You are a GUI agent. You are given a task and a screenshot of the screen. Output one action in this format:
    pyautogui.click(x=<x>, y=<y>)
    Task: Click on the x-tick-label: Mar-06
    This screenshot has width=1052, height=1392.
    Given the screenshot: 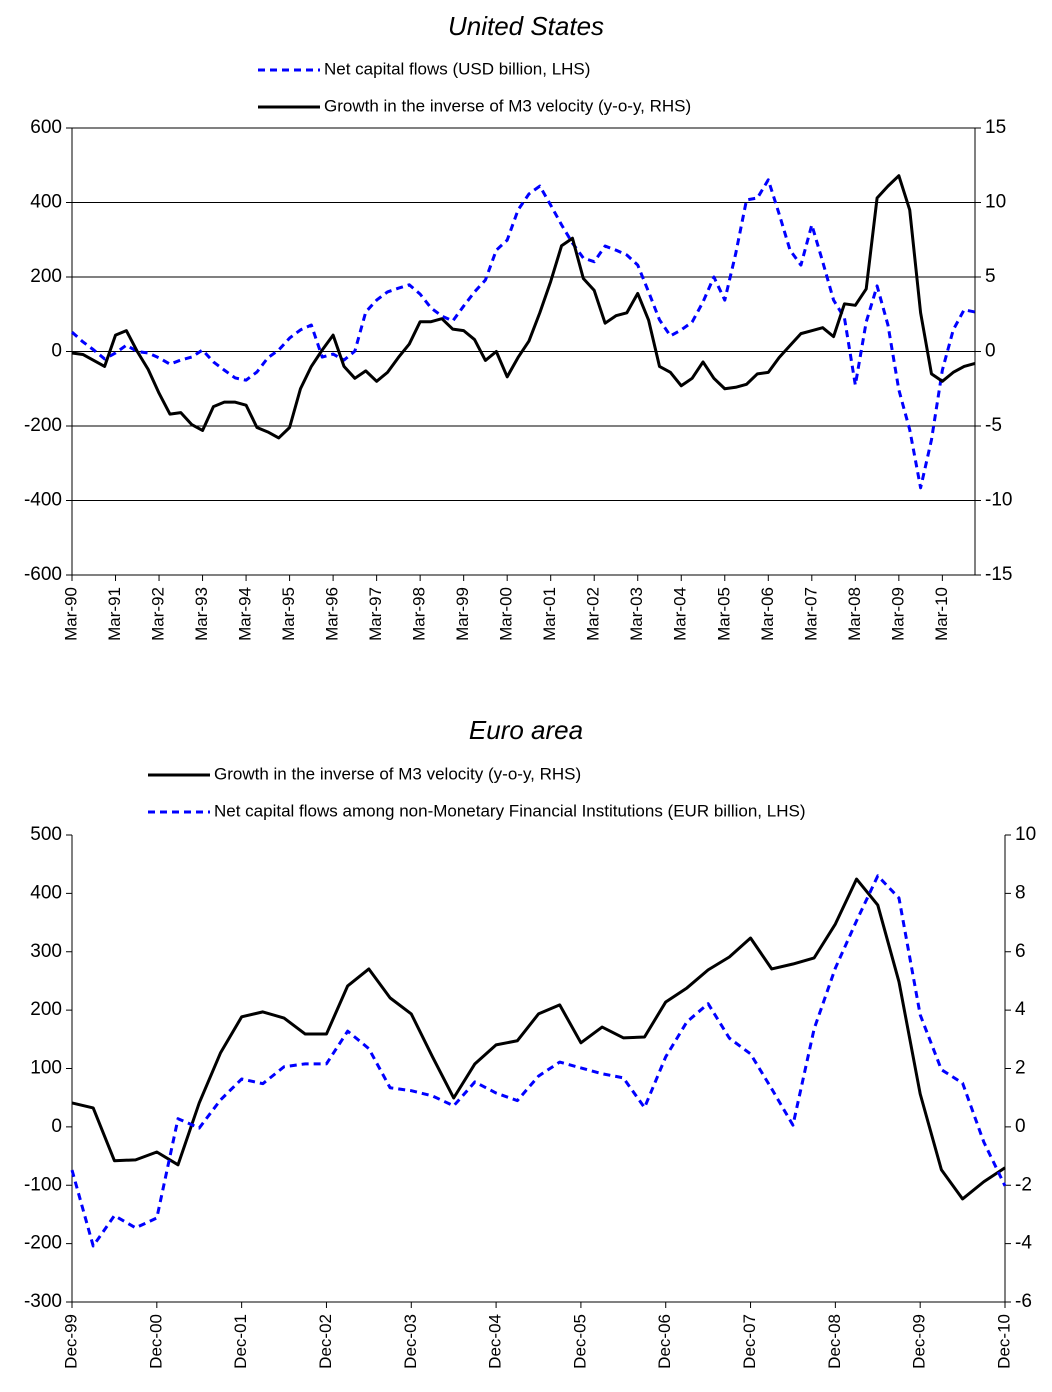 What is the action you would take?
    pyautogui.click(x=767, y=614)
    